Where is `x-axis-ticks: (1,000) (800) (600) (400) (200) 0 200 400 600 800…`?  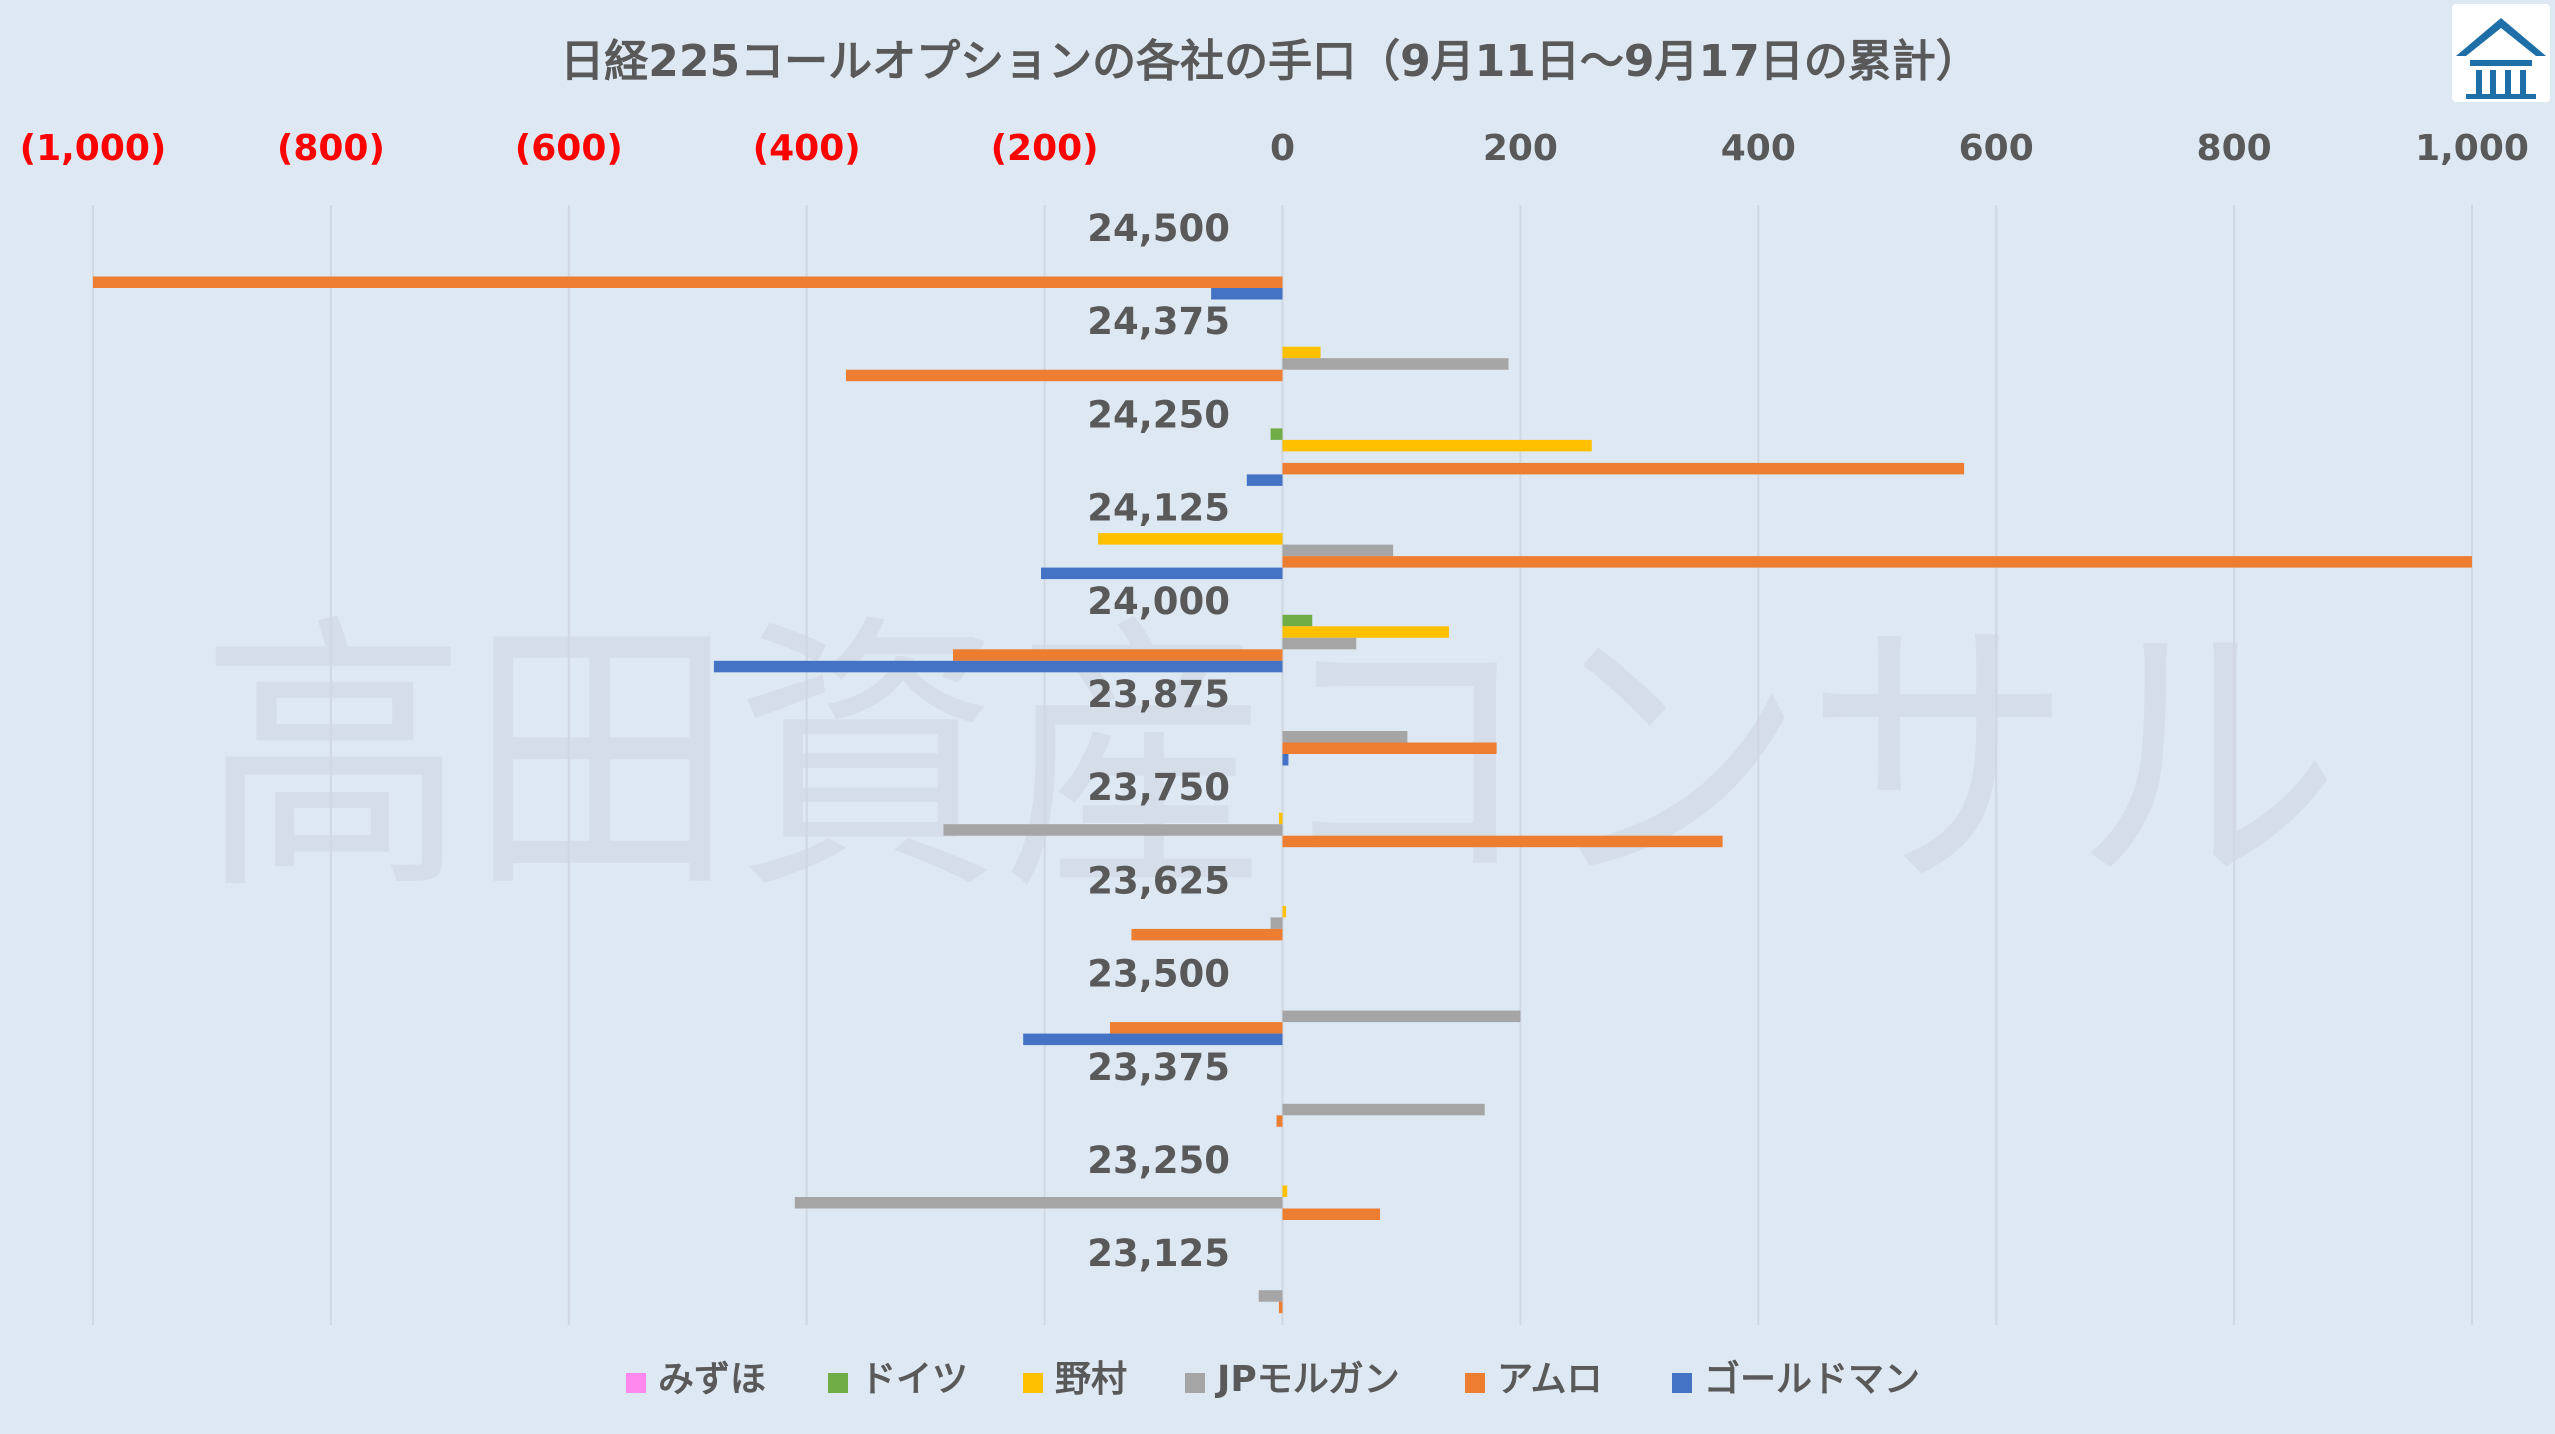
x-axis-ticks: (1,000) (800) (600) (400) (200) 0 200 400 600 800… is located at coordinates (1274, 148).